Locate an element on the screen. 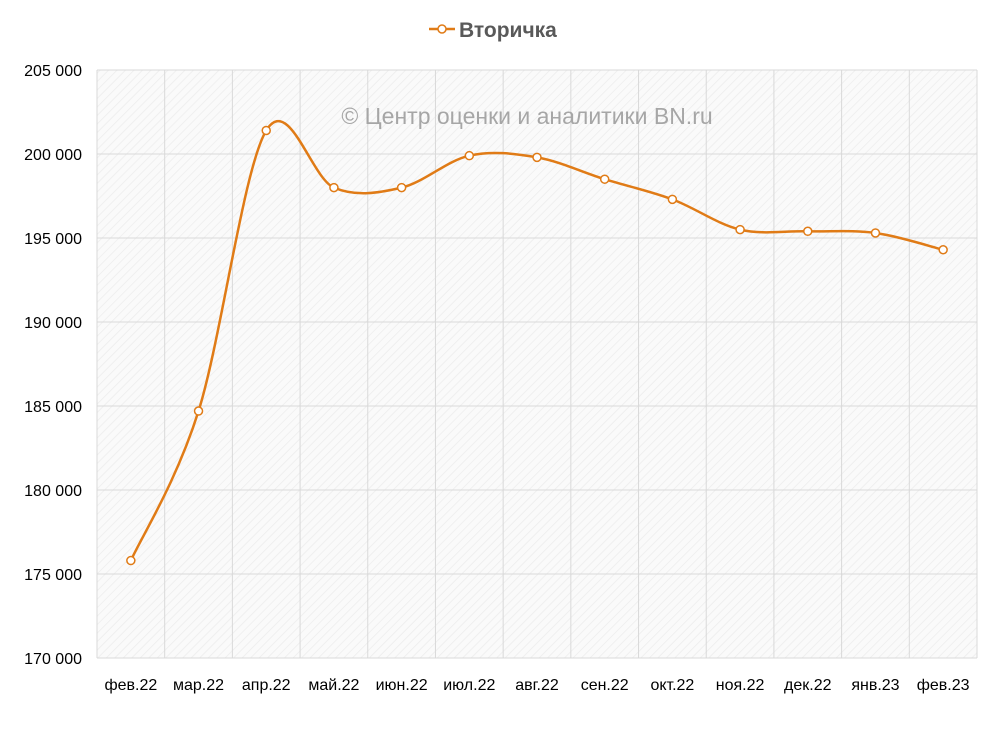 The image size is (994, 746). x-tick-label: авг.22 is located at coordinates (537, 685).